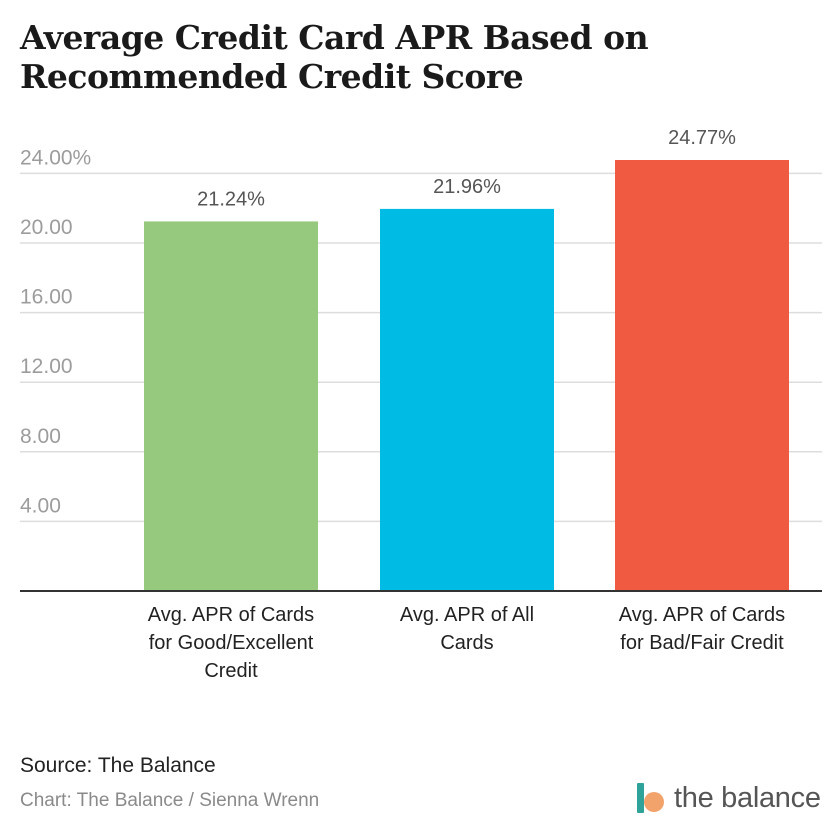 The height and width of the screenshot is (840, 840). Describe the element at coordinates (702, 643) in the screenshot. I see `category-label-line: for Bad/Fair Credit` at that location.